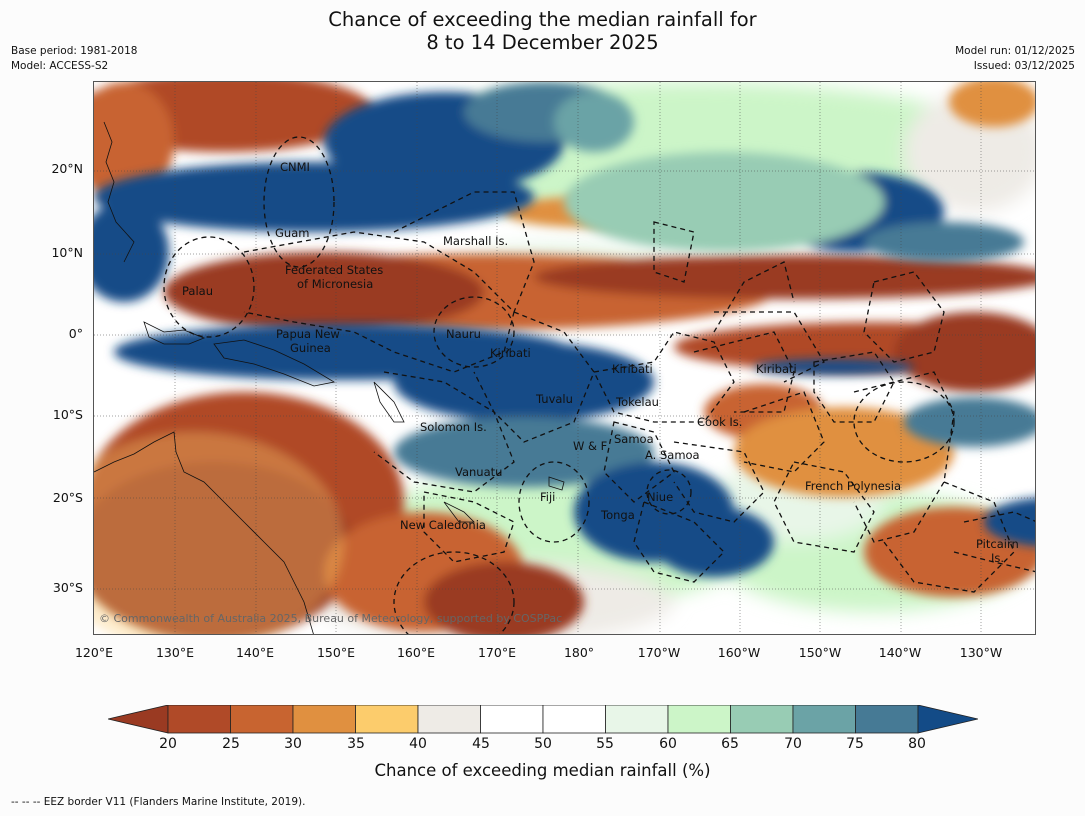  What do you see at coordinates (463, 334) in the screenshot?
I see `label-nauru: Nauru` at bounding box center [463, 334].